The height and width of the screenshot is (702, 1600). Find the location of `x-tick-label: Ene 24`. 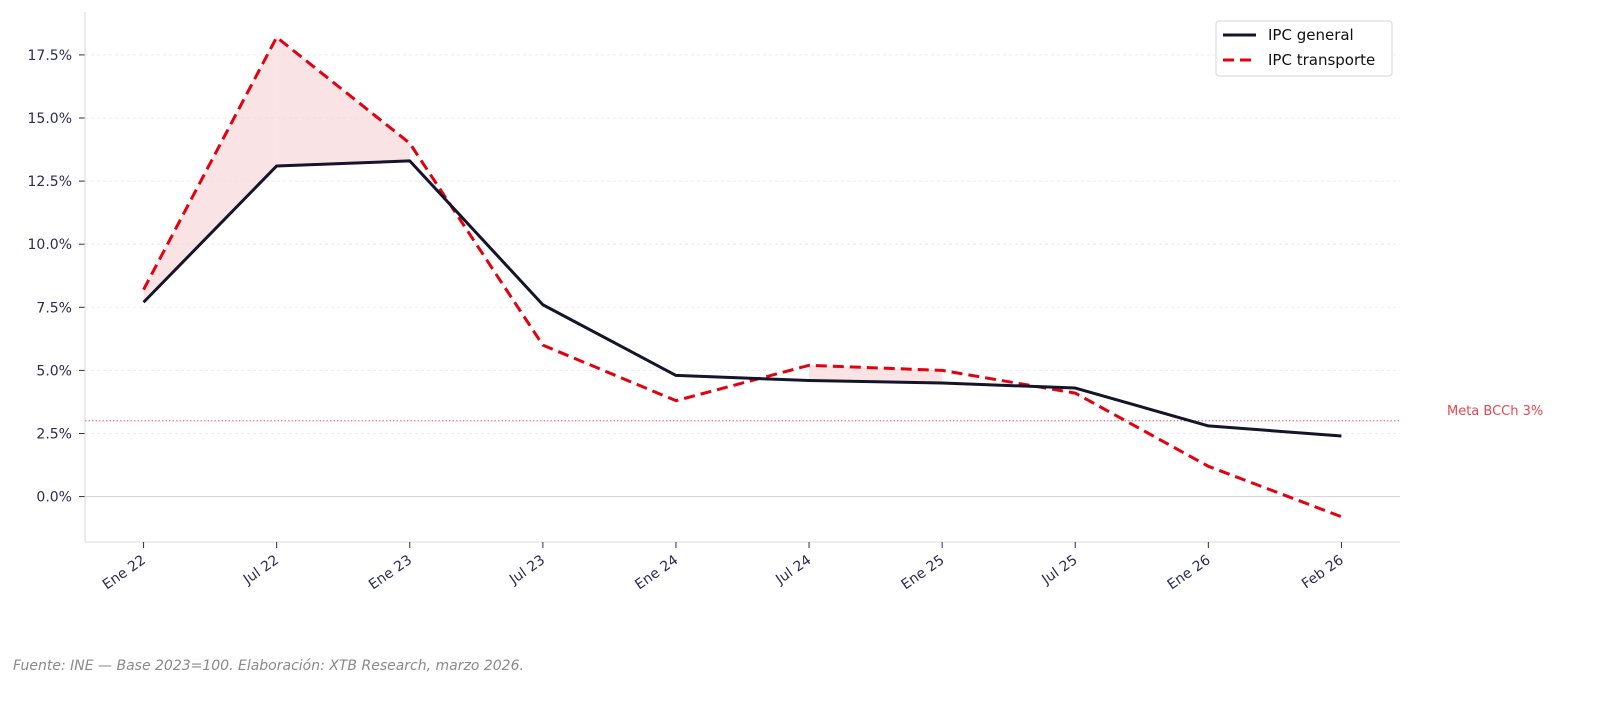

x-tick-label: Ene 24 is located at coordinates (656, 572).